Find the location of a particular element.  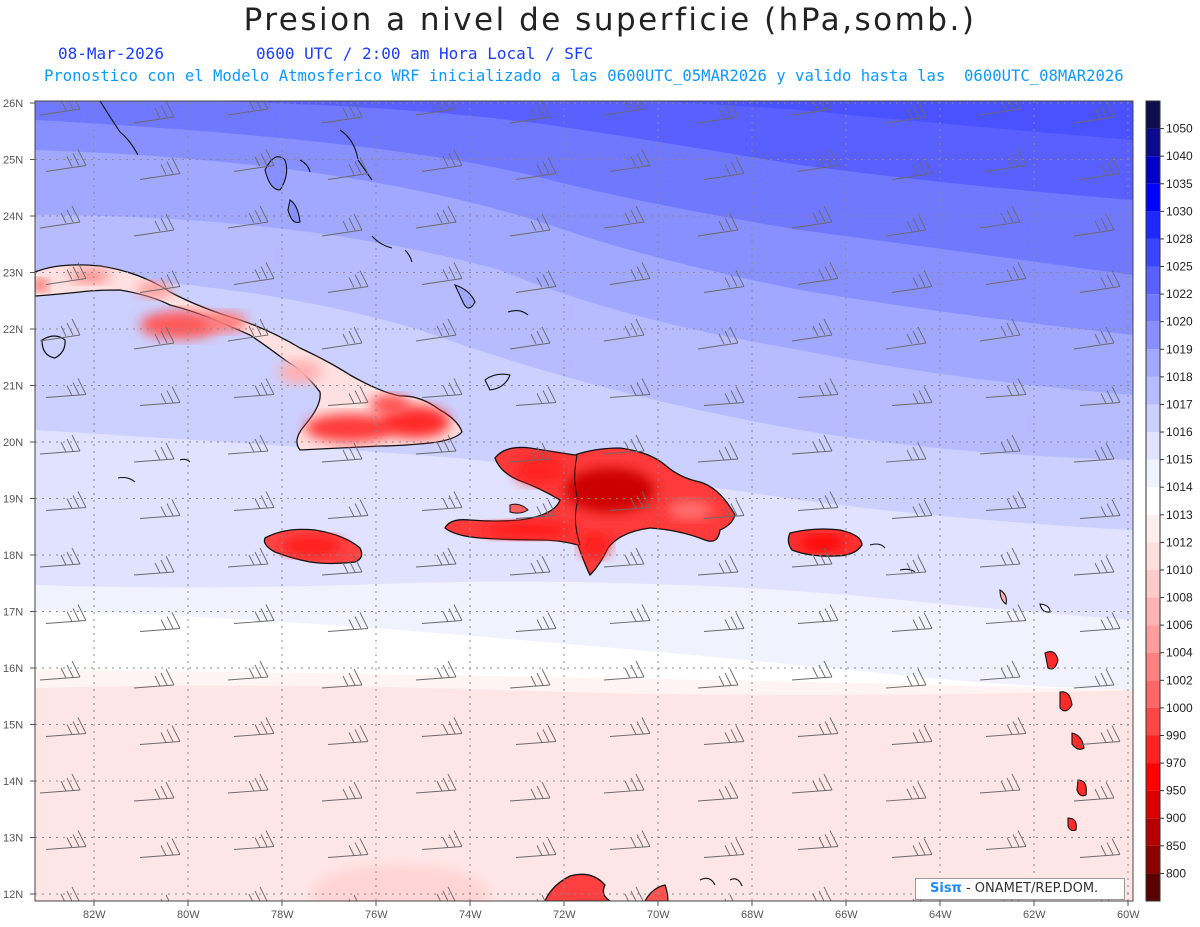

colorbar-label: 1020 is located at coordinates (1179, 322).